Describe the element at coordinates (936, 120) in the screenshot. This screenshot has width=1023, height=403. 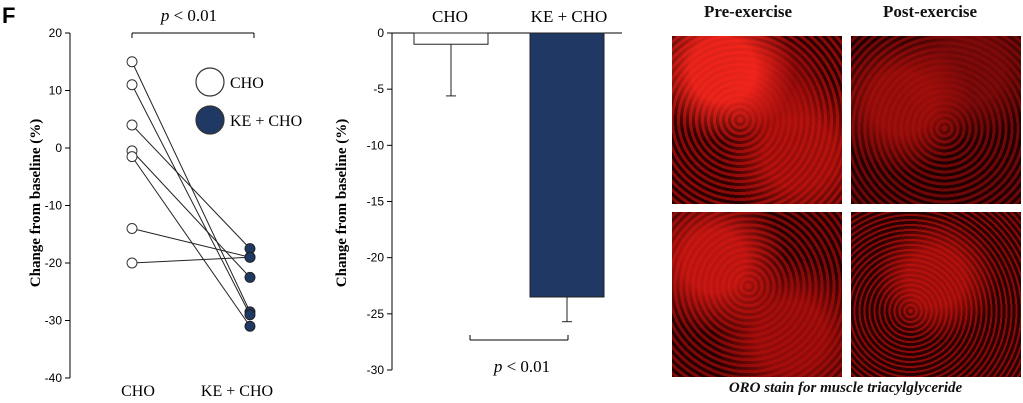
I see `micrograph-ke-cho-post` at that location.